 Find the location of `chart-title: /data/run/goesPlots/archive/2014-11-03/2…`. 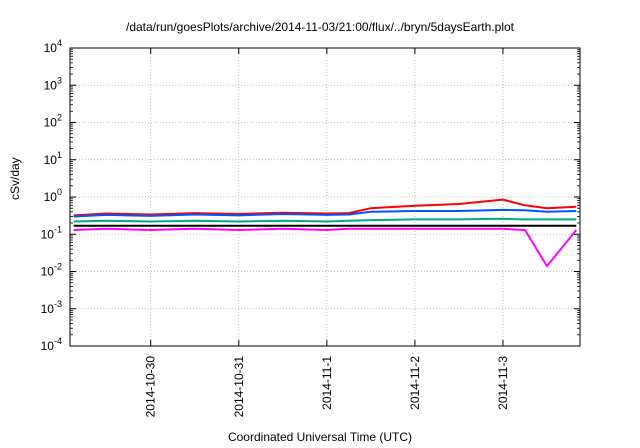

chart-title: /data/run/goesPlots/archive/2014-11-03/2… is located at coordinates (319, 27).